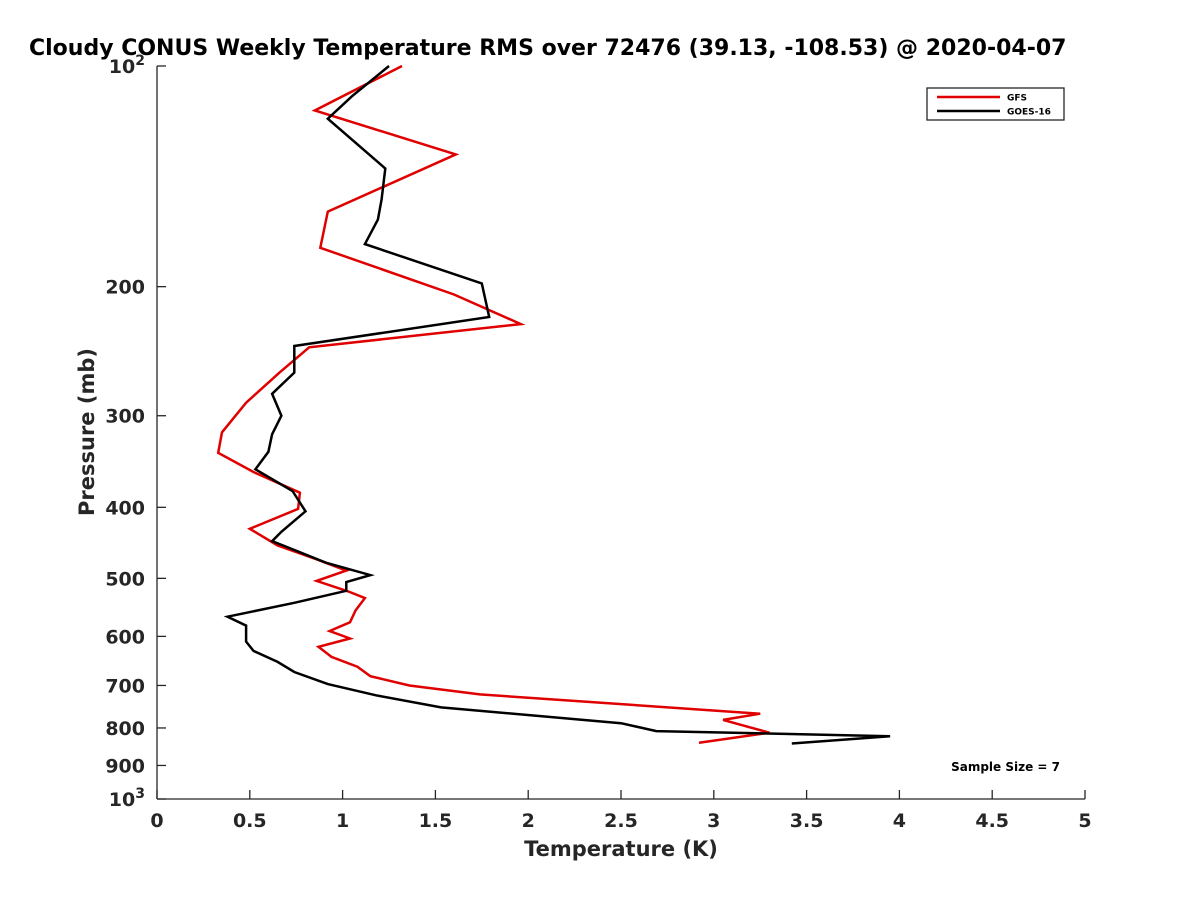 The width and height of the screenshot is (1200, 900). What do you see at coordinates (528, 821) in the screenshot?
I see `x-tick-label: 2` at bounding box center [528, 821].